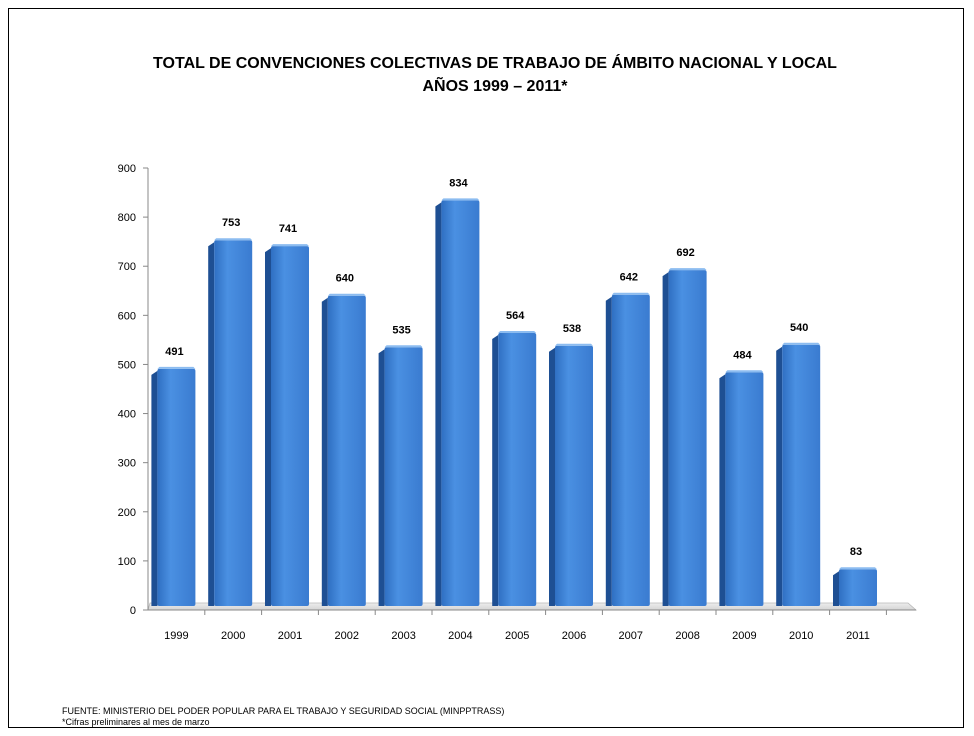  I want to click on x-tick-label: 2008, so click(687, 636).